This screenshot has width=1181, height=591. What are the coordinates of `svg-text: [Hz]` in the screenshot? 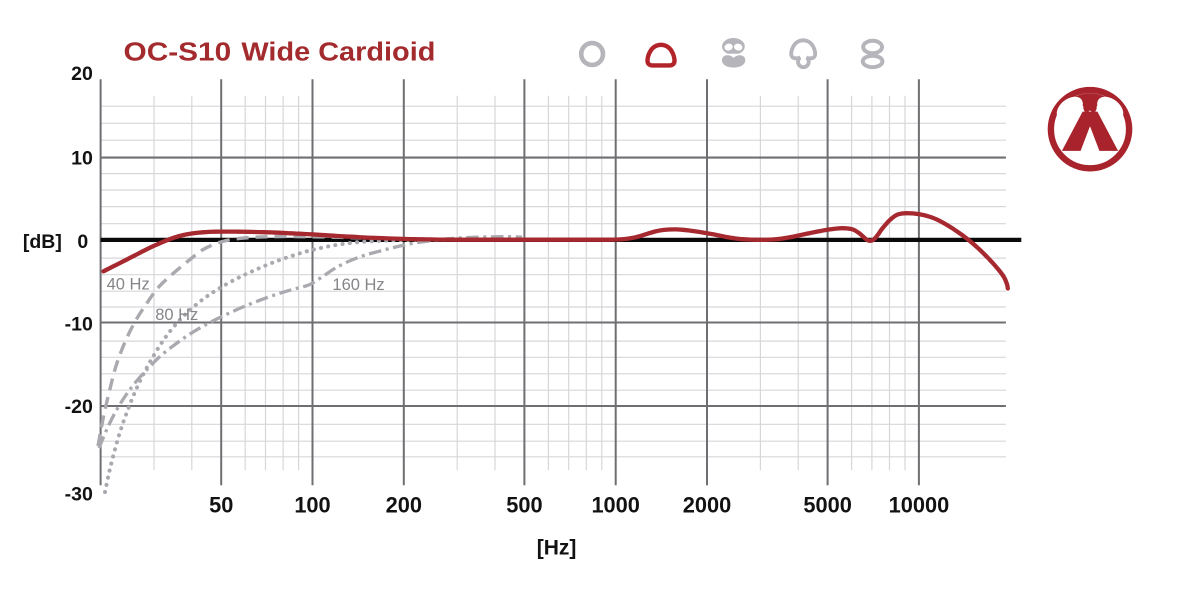 It's located at (557, 547).